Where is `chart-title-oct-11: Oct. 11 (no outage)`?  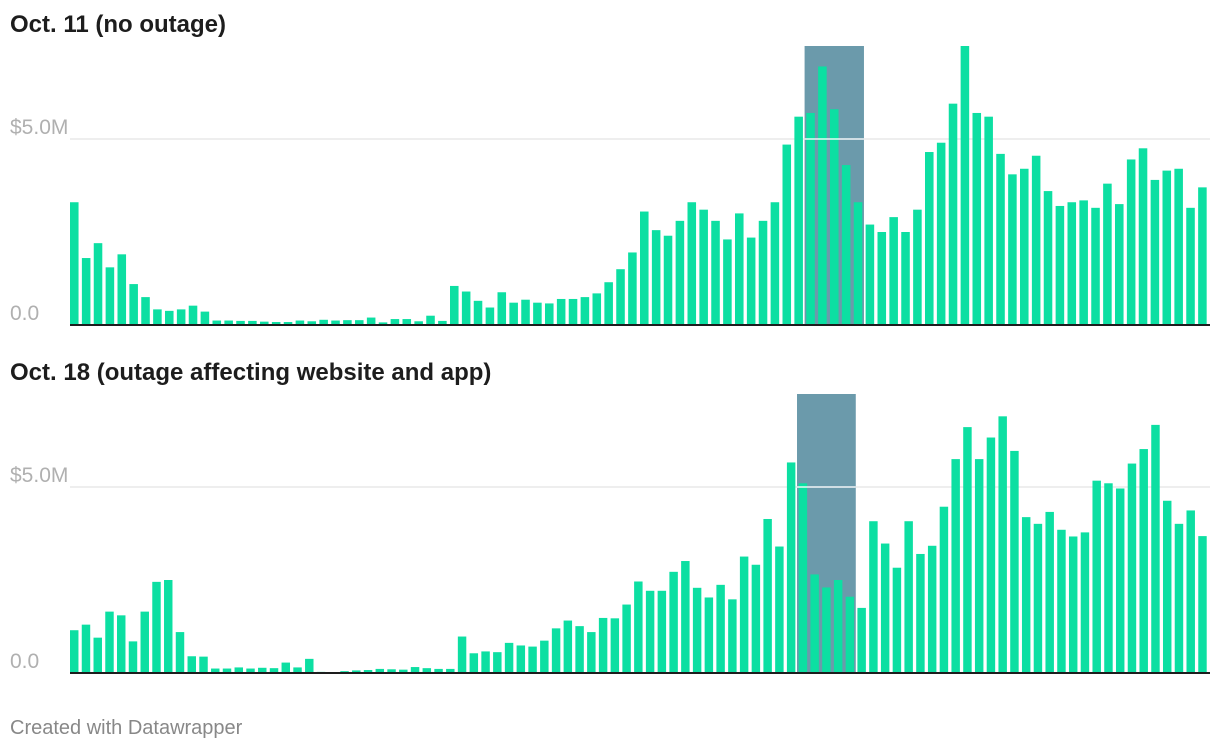 chart-title-oct-11: Oct. 11 (no outage) is located at coordinates (118, 24).